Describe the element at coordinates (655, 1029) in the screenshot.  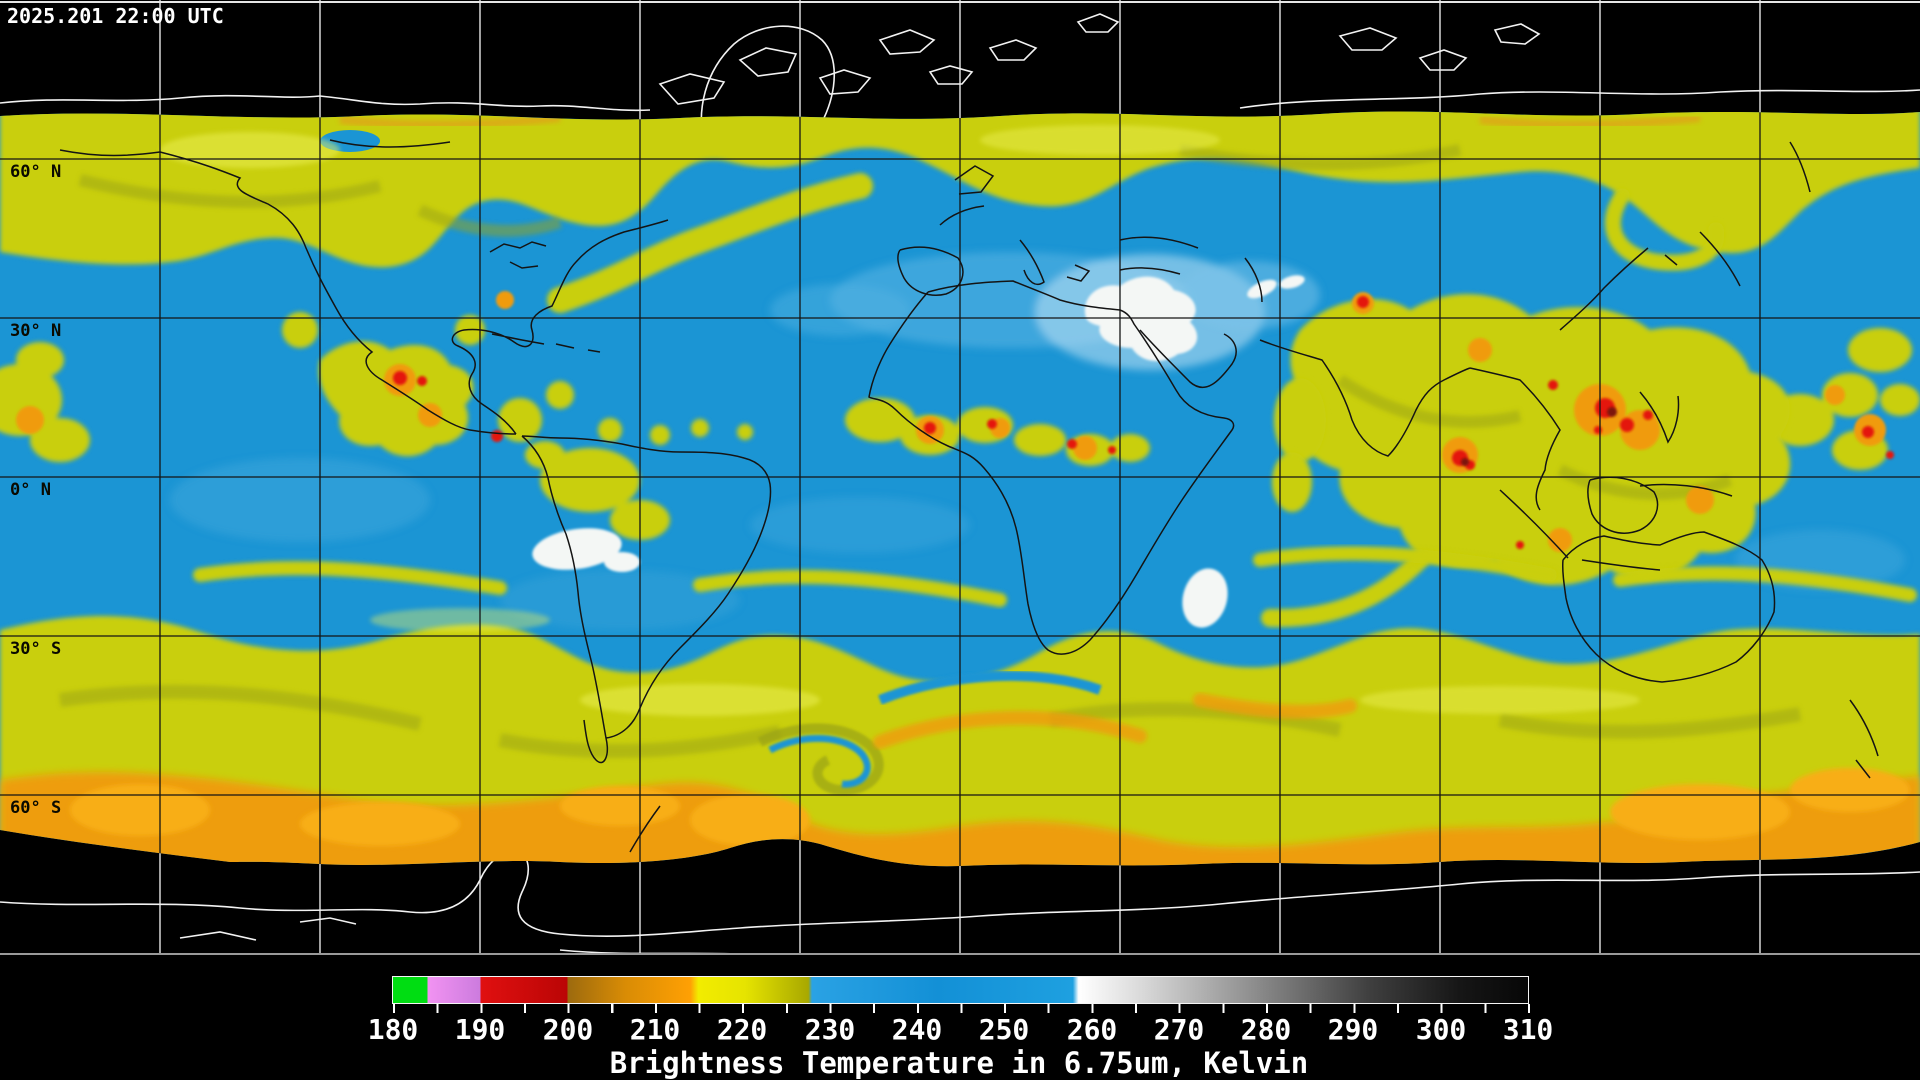
I see `colorbar-tick-label: 210` at that location.